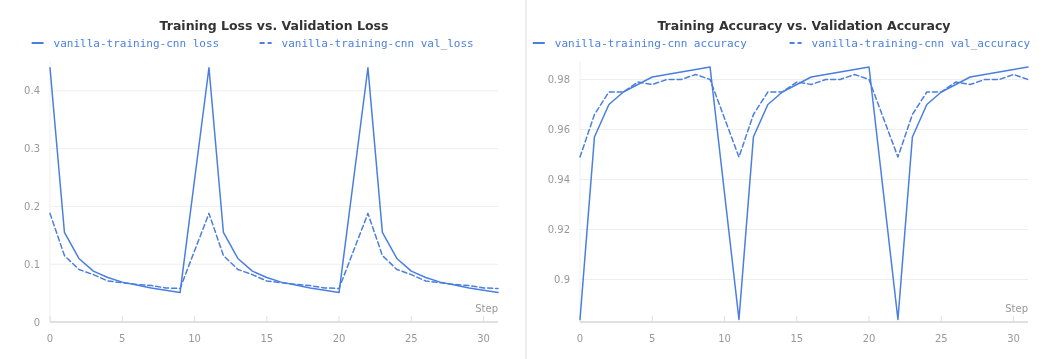 The width and height of the screenshot is (1053, 359). Describe the element at coordinates (558, 129) in the screenshot. I see `y-tick-label: 0.96` at that location.